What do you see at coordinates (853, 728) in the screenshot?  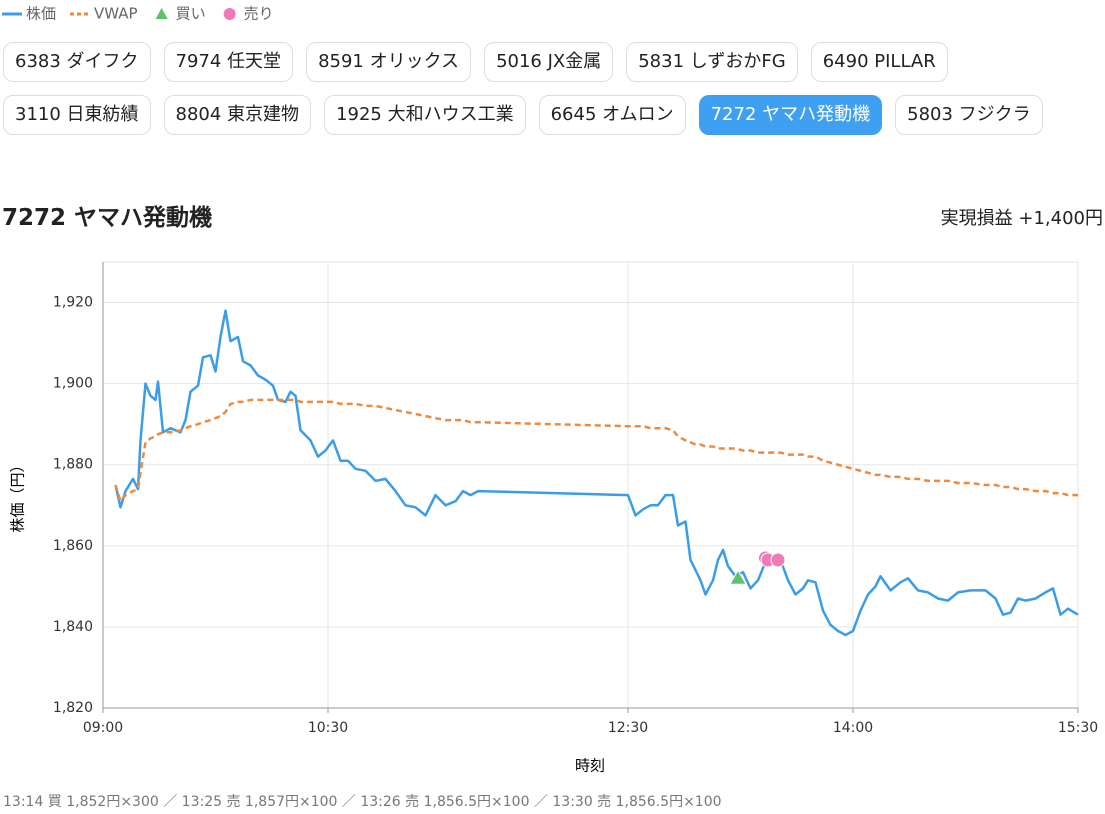 I see `x-tick-label: 14:00` at bounding box center [853, 728].